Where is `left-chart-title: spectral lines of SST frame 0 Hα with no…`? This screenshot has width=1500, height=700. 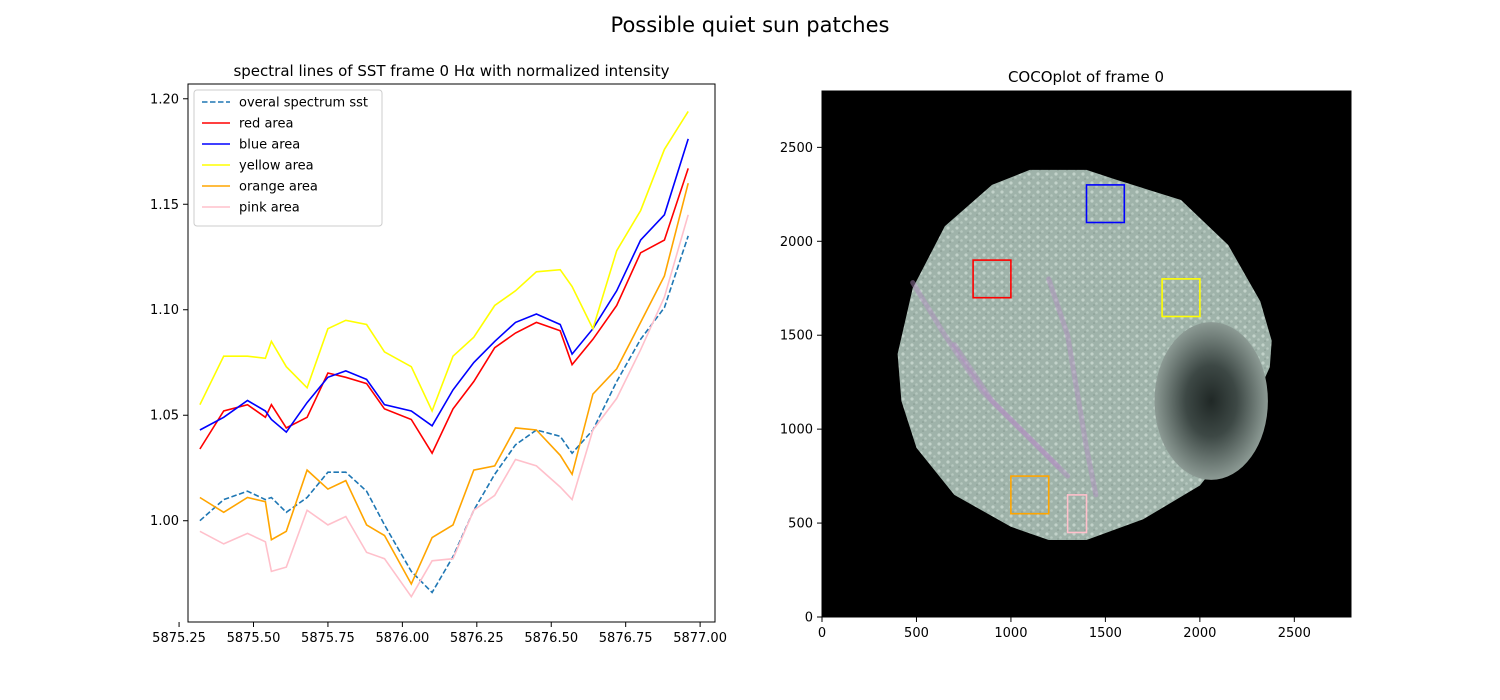 left-chart-title: spectral lines of SST frame 0 Hα with no… is located at coordinates (451, 71).